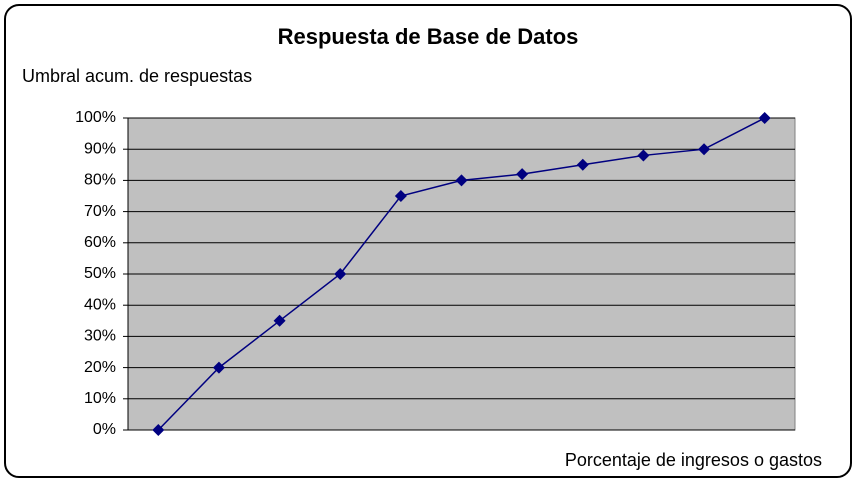  What do you see at coordinates (100, 273) in the screenshot?
I see `y-tick-label: 50%` at bounding box center [100, 273].